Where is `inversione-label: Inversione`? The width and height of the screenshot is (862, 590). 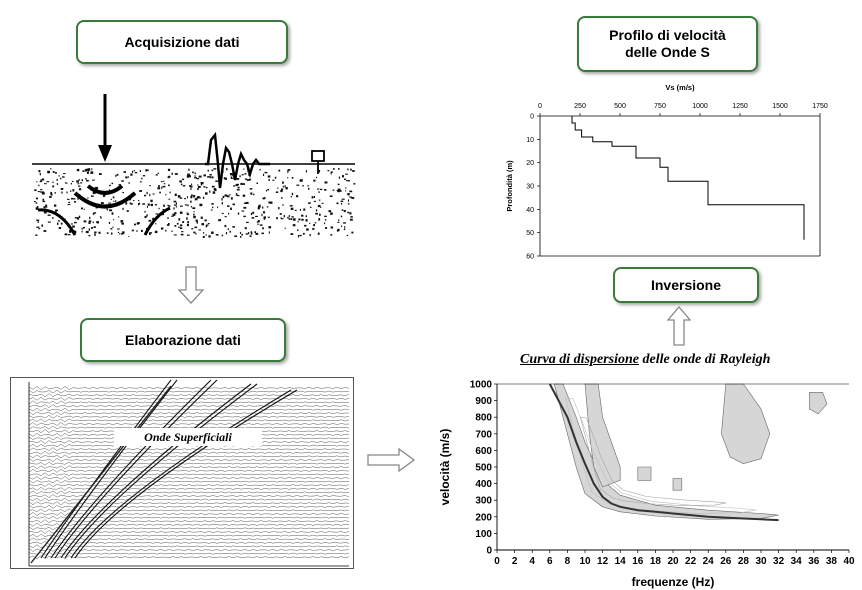 inversione-label: Inversione is located at coordinates (686, 284).